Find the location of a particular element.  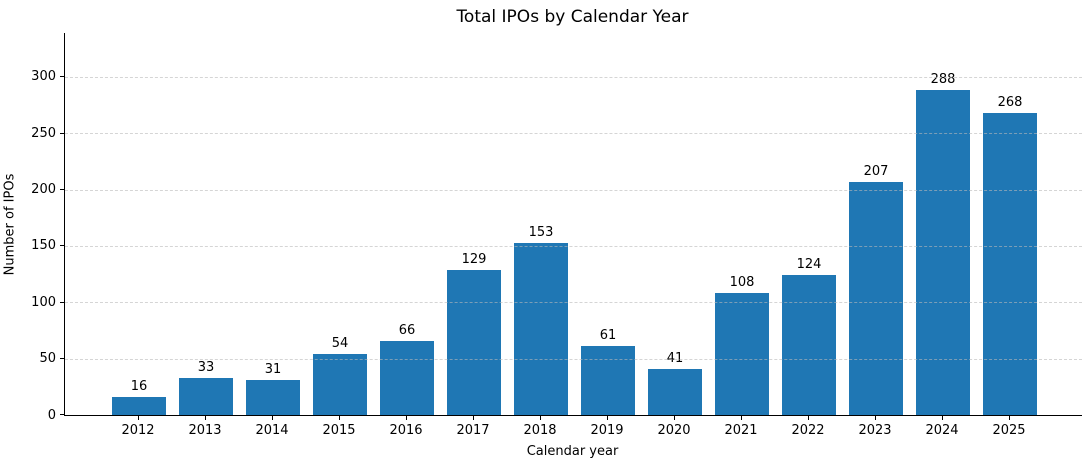

bar-value-label: 61 is located at coordinates (608, 336).